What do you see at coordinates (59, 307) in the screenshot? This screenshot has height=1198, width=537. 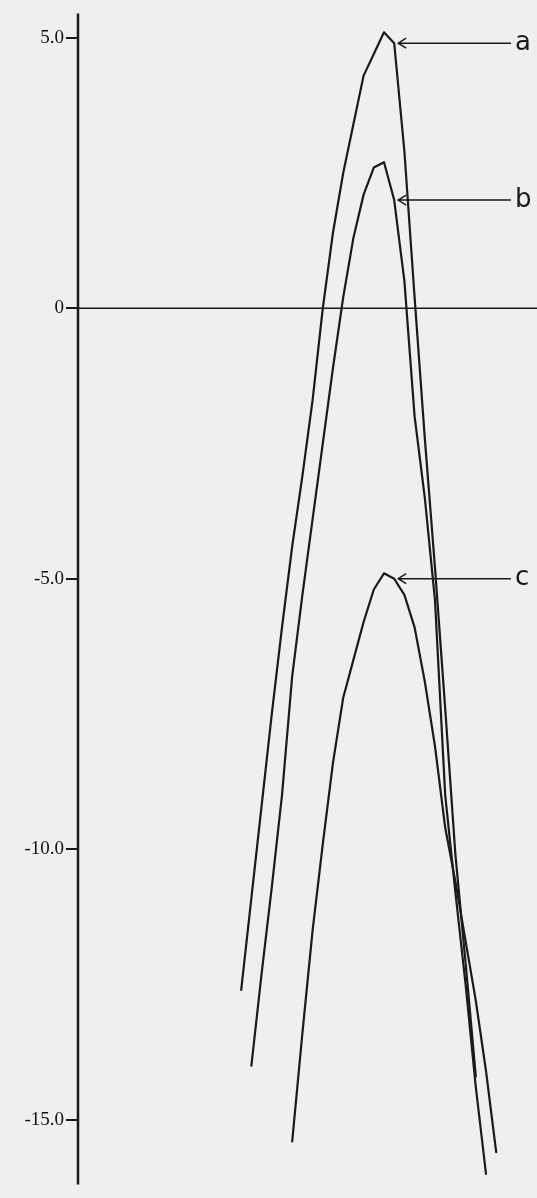 I see `y-tick-label: 0` at bounding box center [59, 307].